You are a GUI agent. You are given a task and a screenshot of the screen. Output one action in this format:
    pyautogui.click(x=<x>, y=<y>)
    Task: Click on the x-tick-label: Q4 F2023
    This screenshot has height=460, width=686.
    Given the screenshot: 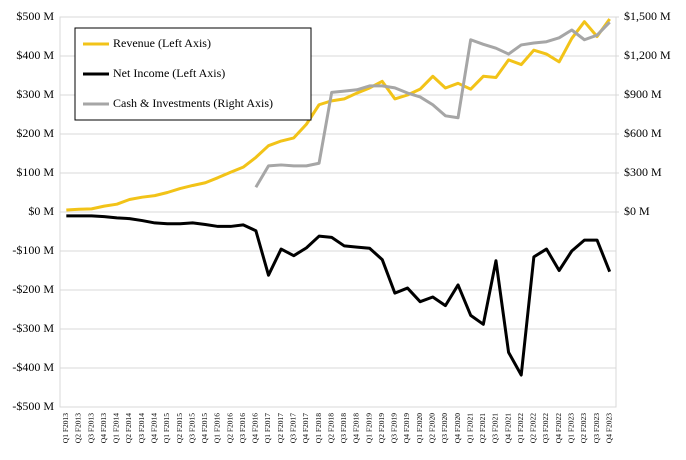 What is the action you would take?
    pyautogui.click(x=608, y=428)
    